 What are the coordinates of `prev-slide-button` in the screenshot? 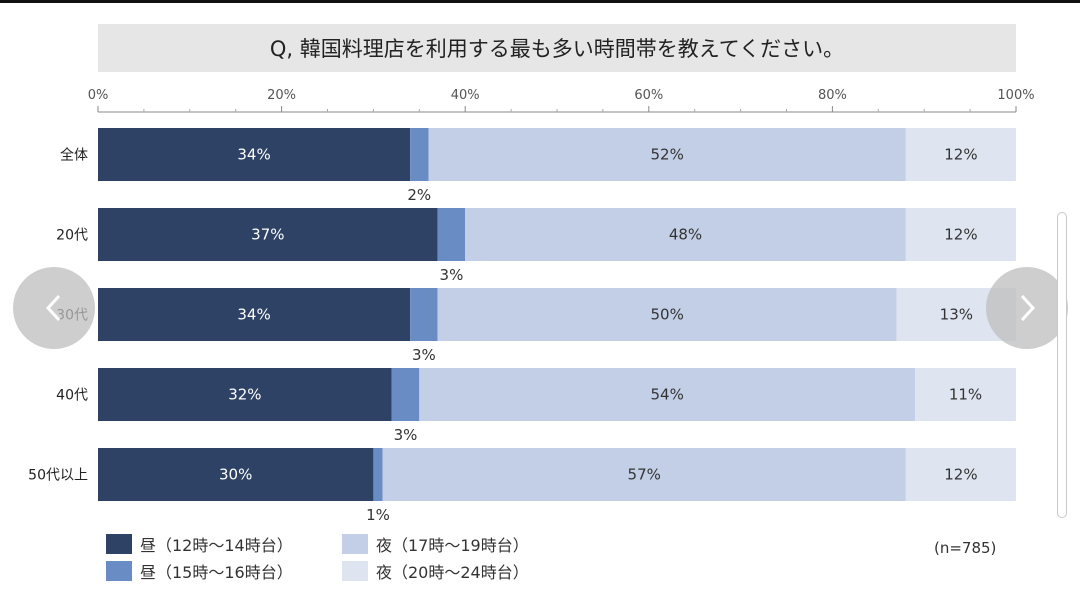 It's located at (54, 308).